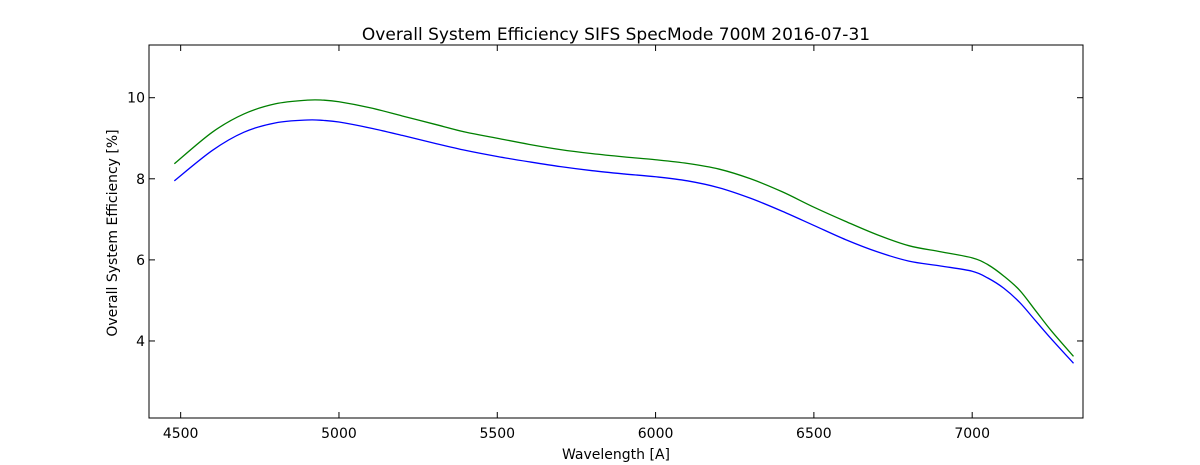  Describe the element at coordinates (339, 434) in the screenshot. I see `x-tick-label: 5000` at that location.